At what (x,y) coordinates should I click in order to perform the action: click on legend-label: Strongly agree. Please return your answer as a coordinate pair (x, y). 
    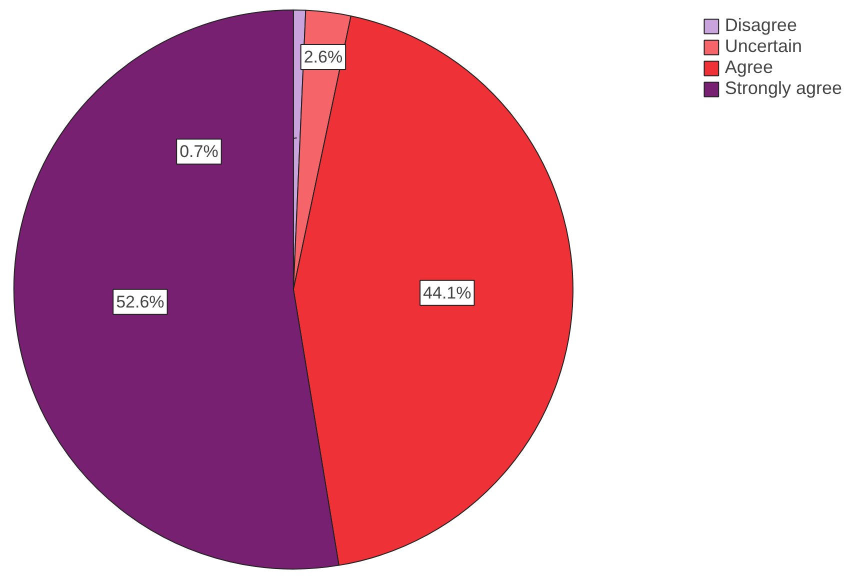
    Looking at the image, I should click on (783, 88).